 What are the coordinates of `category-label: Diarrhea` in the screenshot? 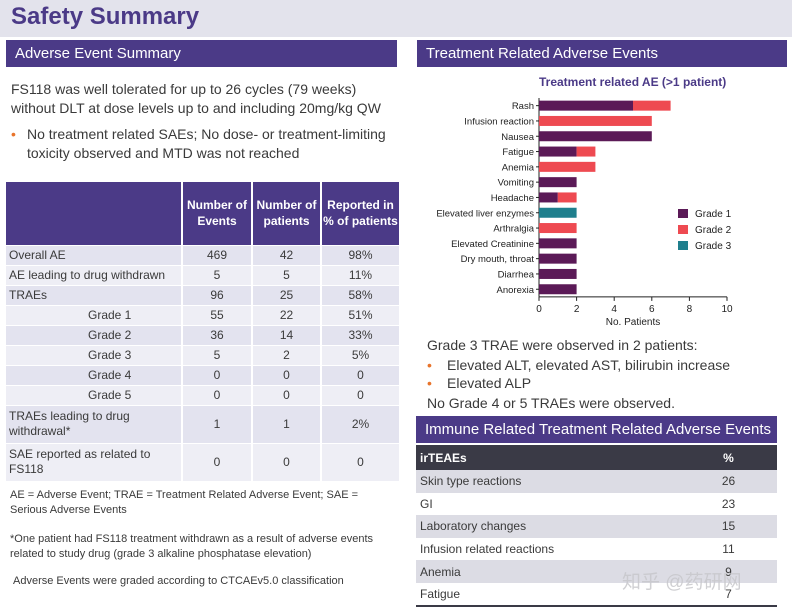 It's located at (516, 274).